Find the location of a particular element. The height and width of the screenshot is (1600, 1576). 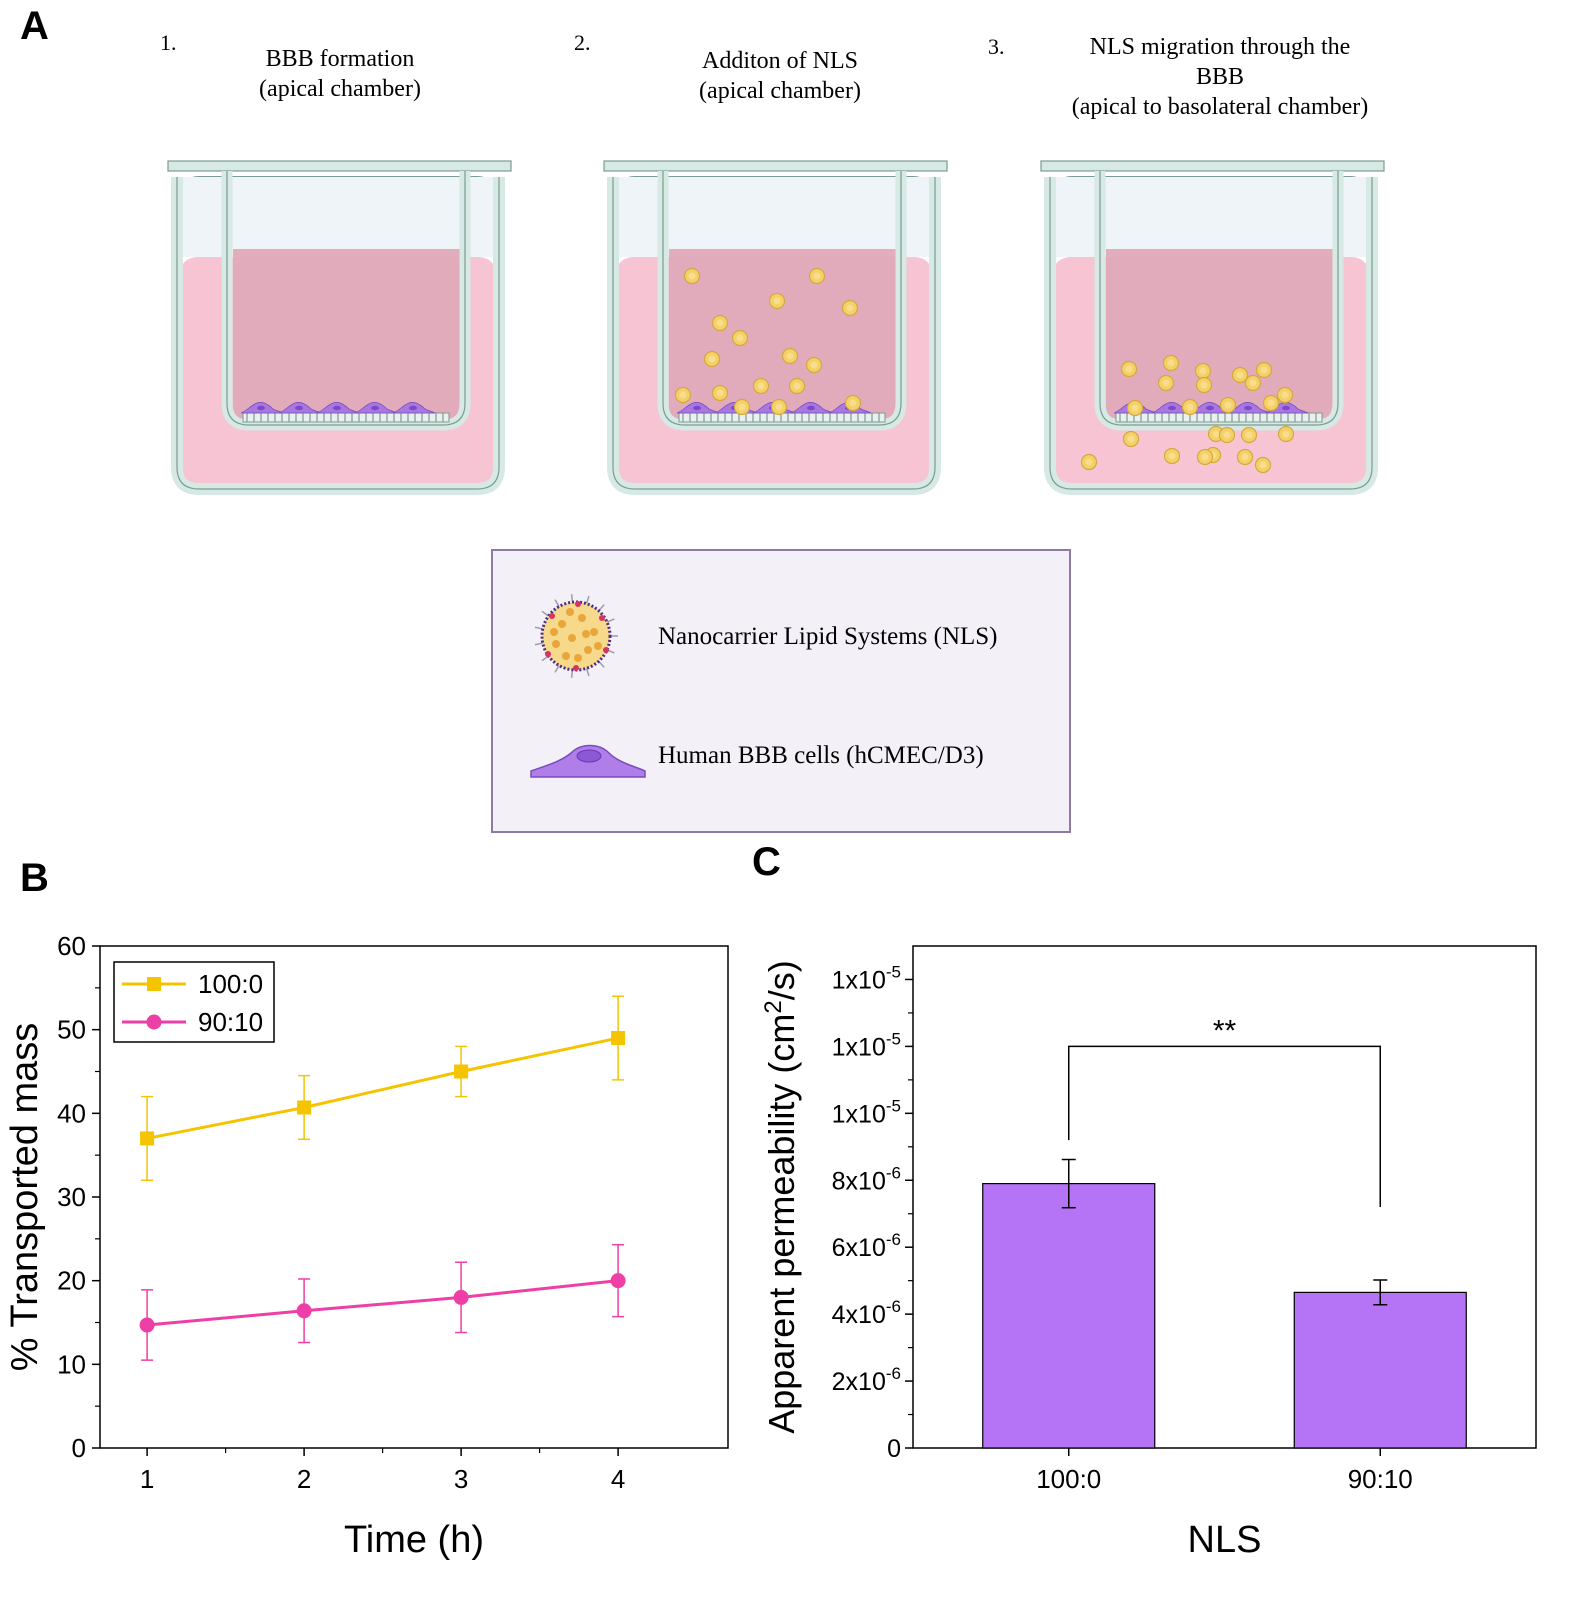

step-1-line-2: (apical chamber) is located at coordinates (340, 89).